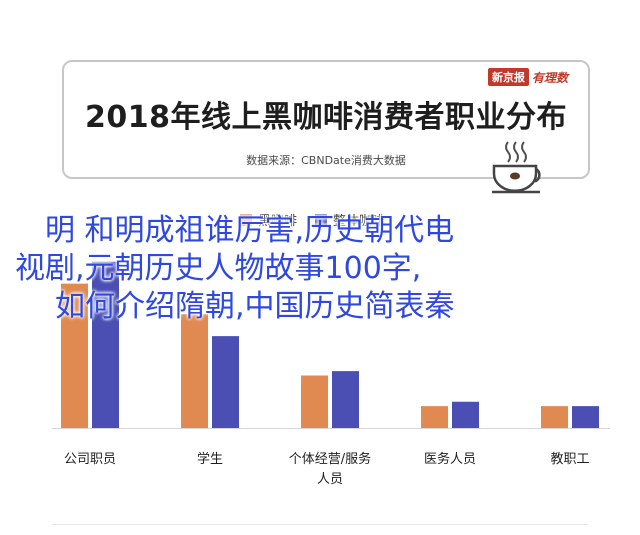 Image resolution: width=640 pixels, height=535 pixels. Describe the element at coordinates (330, 479) in the screenshot. I see `category-label-3-line-2: 人员` at that location.